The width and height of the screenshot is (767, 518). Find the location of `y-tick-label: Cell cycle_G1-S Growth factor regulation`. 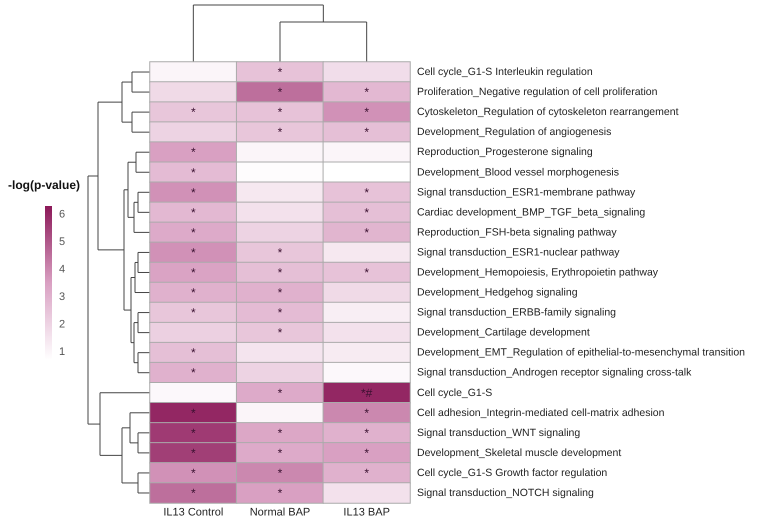

y-tick-label: Cell cycle_G1-S Growth factor regulation is located at coordinates (512, 472).